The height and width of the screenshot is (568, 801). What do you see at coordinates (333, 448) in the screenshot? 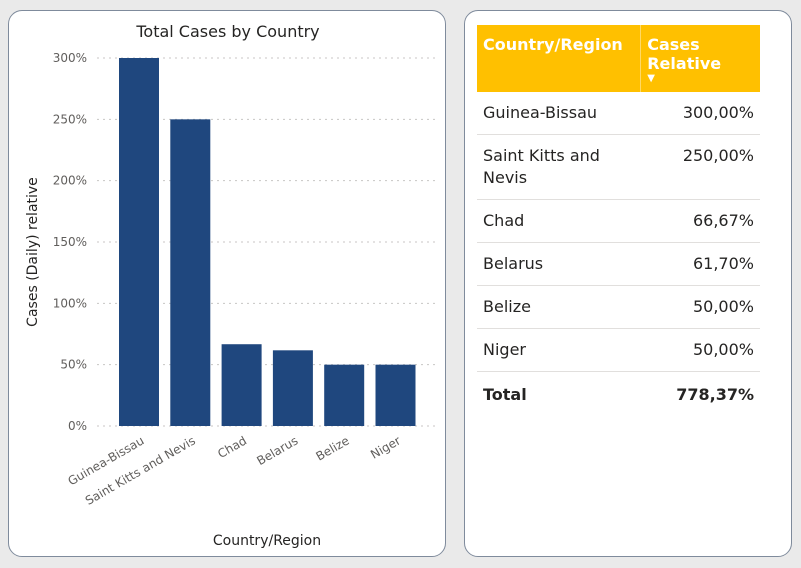
I see `x-tick-label: Belize` at bounding box center [333, 448].